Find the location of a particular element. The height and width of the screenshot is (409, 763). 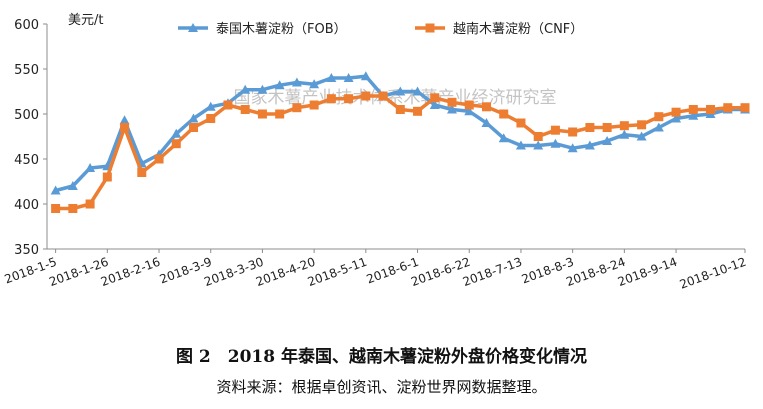

legend-label: 泰国木薯淀粉（FOB） is located at coordinates (281, 29).